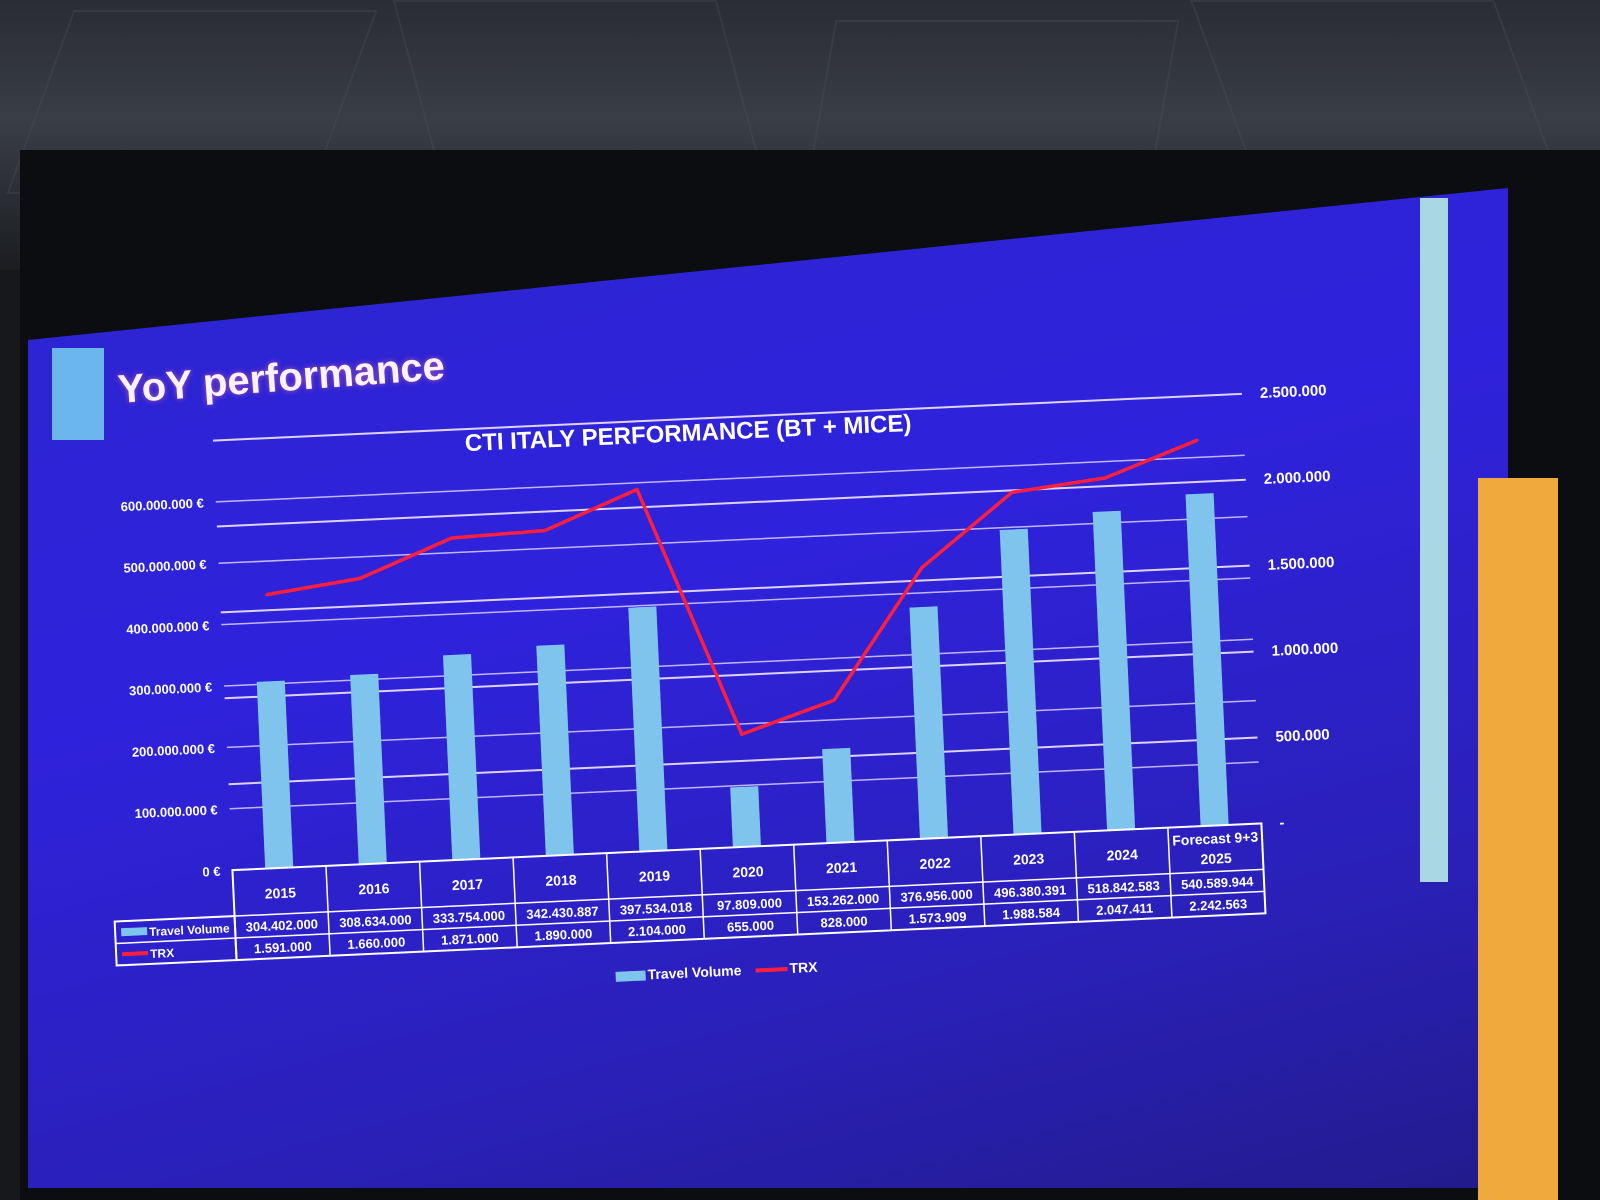 This screenshot has width=1600, height=1200. Describe the element at coordinates (1216, 858) in the screenshot. I see `category-label: 2025` at that location.